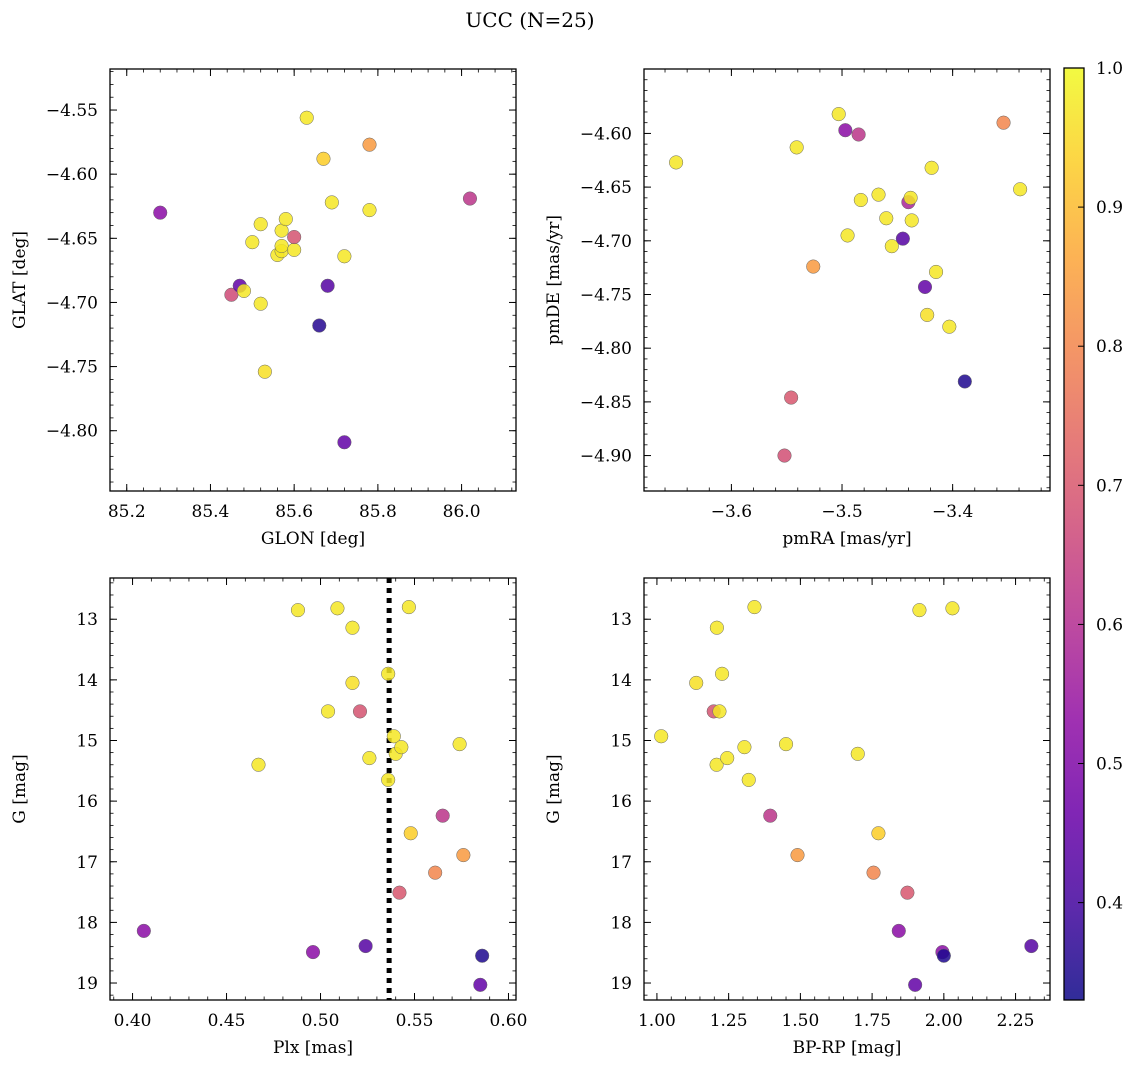 The image size is (1136, 1068). What do you see at coordinates (1093, 530) in the screenshot?
I see `colorbar: 1.0 0.9 0.8 0.7 0.6 0.5 0.4` at bounding box center [1093, 530].